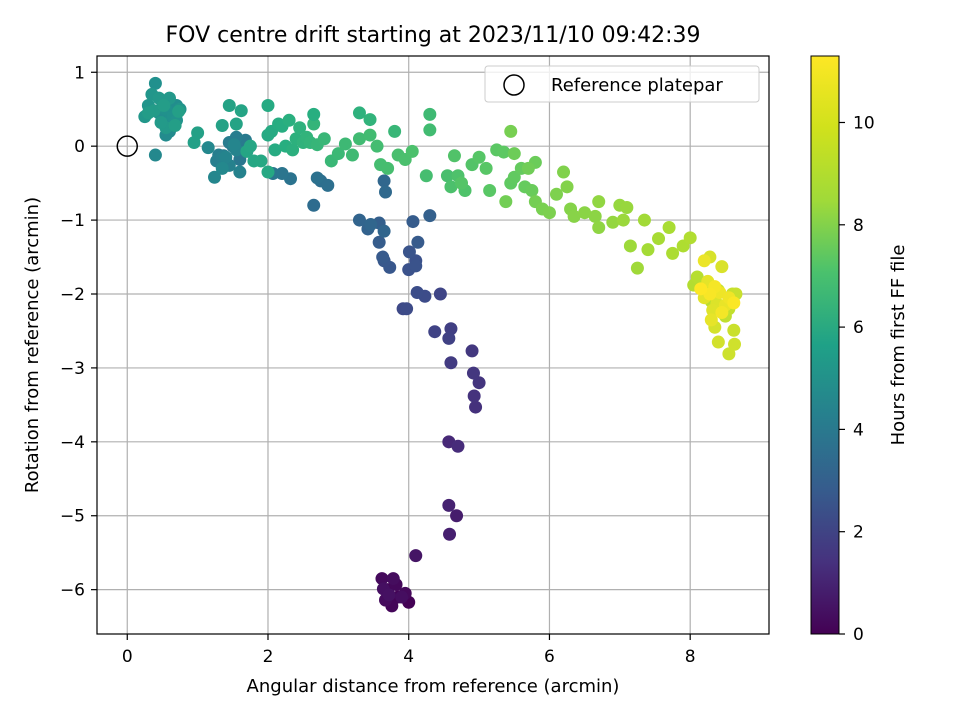 This screenshot has width=960, height=720. Describe the element at coordinates (858, 430) in the screenshot. I see `colorbar-tick-label: 4` at that location.